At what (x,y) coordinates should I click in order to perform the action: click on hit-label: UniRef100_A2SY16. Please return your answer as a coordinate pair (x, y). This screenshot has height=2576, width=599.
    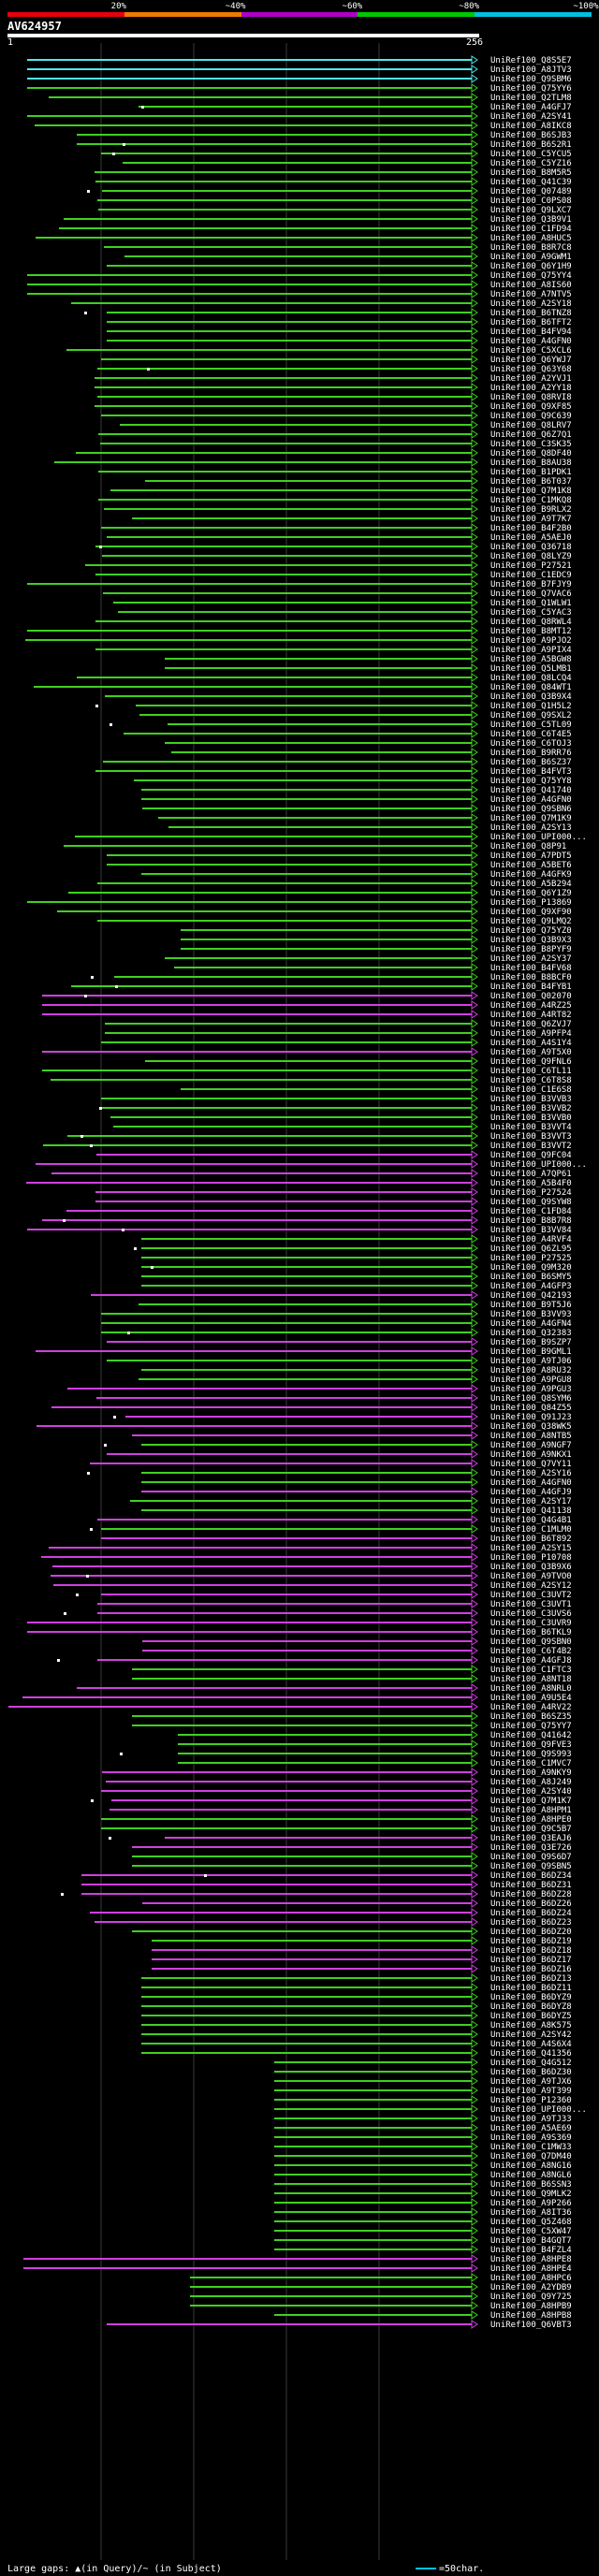
    Looking at the image, I should click on (531, 1473).